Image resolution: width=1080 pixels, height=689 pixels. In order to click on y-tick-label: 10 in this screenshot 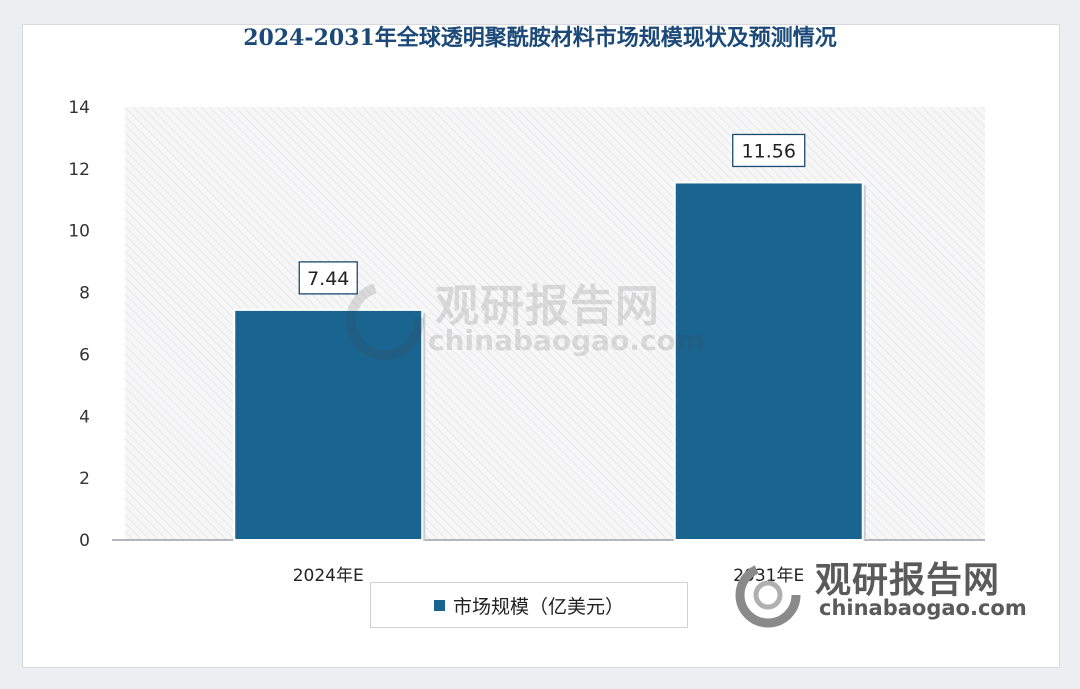, I will do `click(79, 232)`.